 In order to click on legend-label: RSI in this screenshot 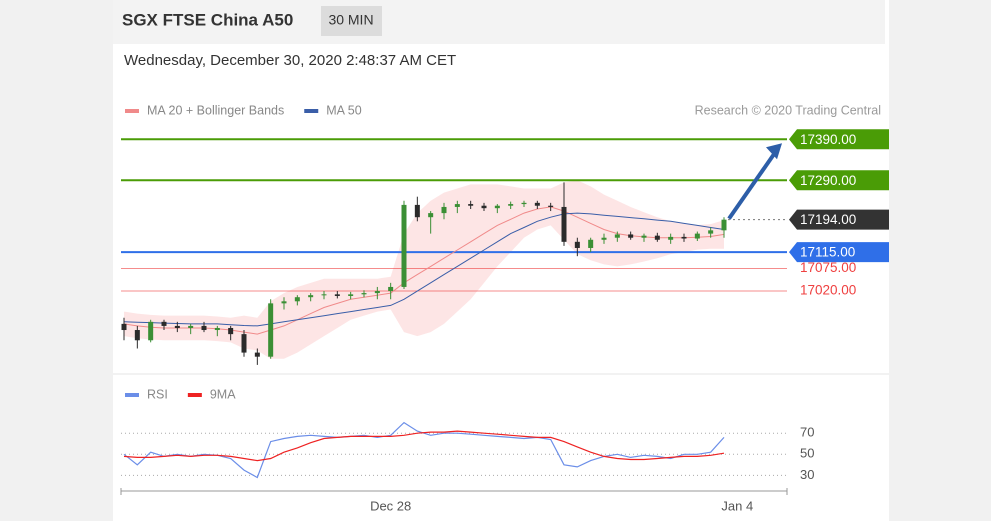, I will do `click(157, 394)`.